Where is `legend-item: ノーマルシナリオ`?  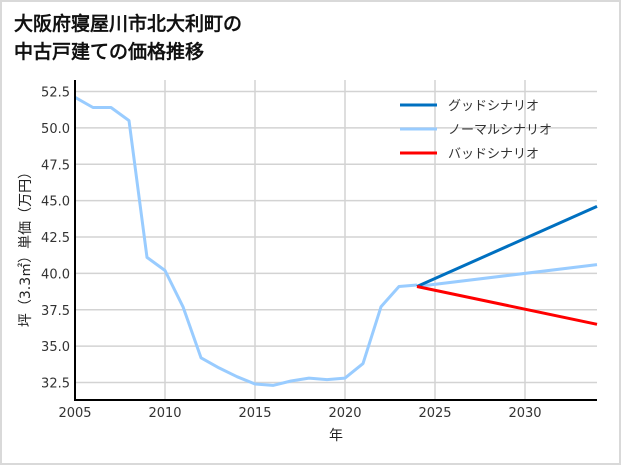
legend-item: ノーマルシナリオ is located at coordinates (476, 130).